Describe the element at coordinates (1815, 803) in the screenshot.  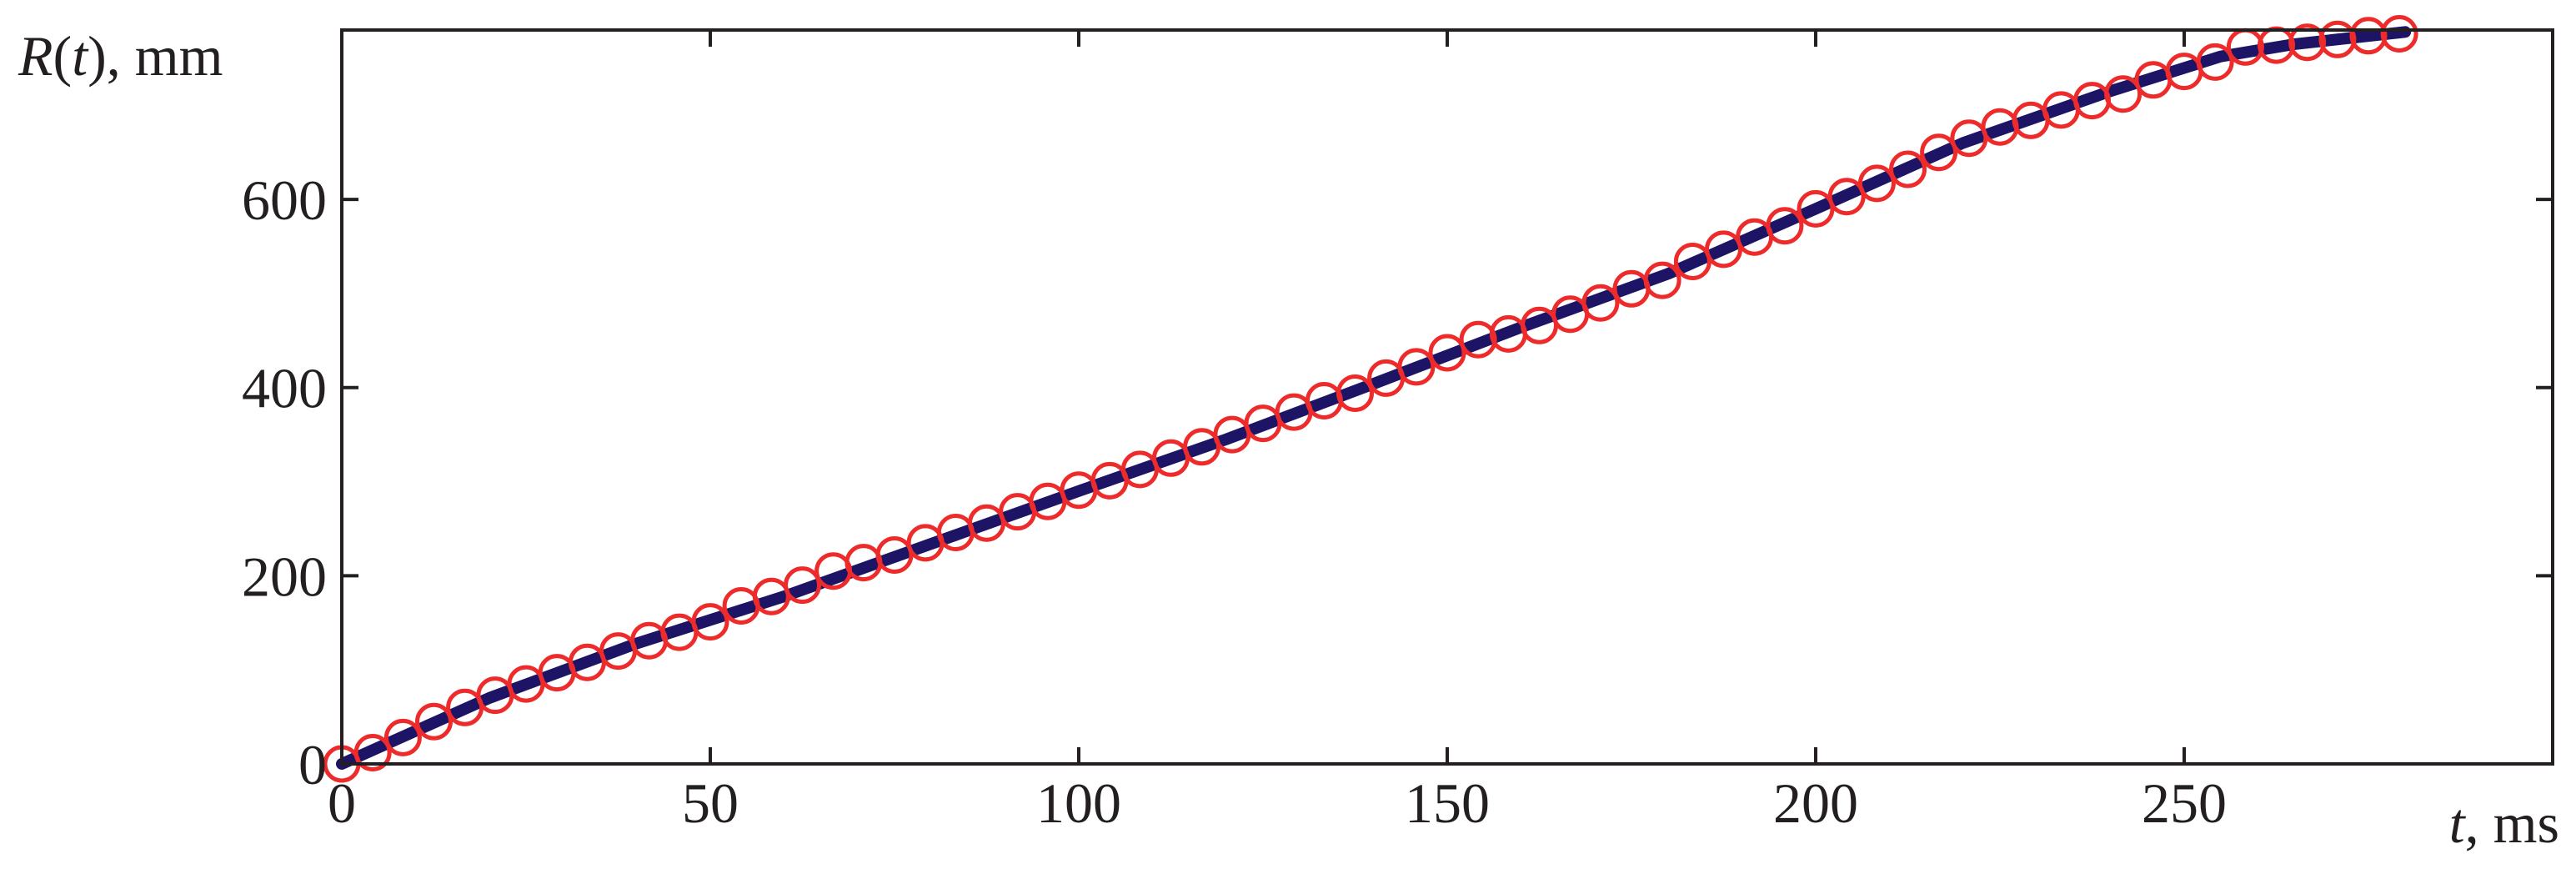
I see `x-tick-label: 200` at that location.